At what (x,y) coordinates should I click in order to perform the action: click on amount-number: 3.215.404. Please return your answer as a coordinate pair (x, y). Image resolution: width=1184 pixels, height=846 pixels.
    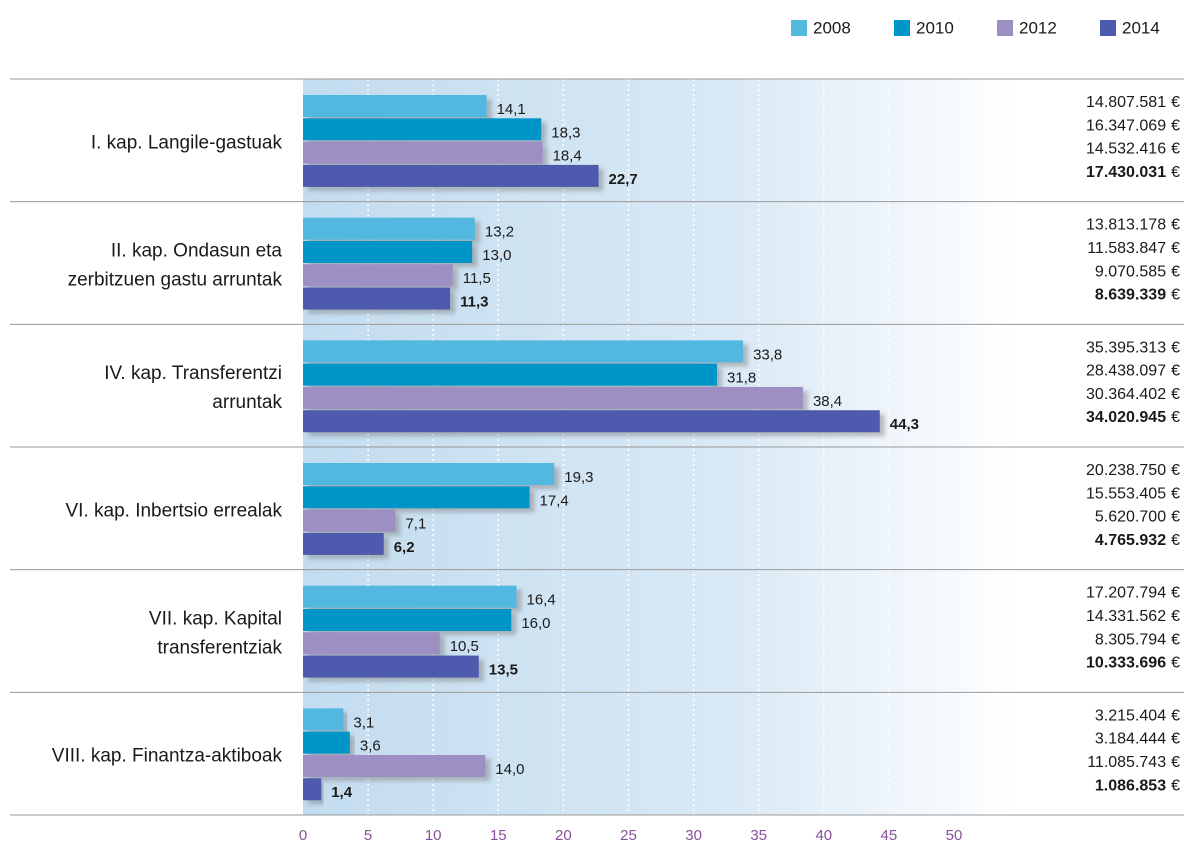
    Looking at the image, I should click on (1130, 716).